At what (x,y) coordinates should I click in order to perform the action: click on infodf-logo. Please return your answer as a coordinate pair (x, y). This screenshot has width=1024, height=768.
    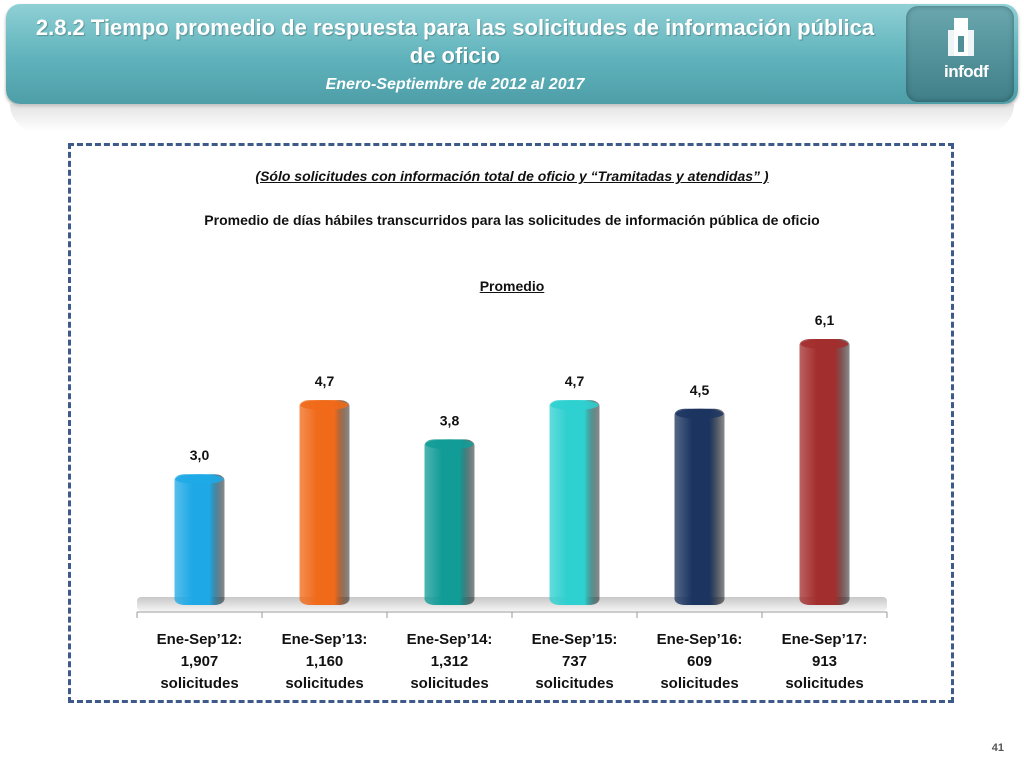
    Looking at the image, I should click on (960, 54).